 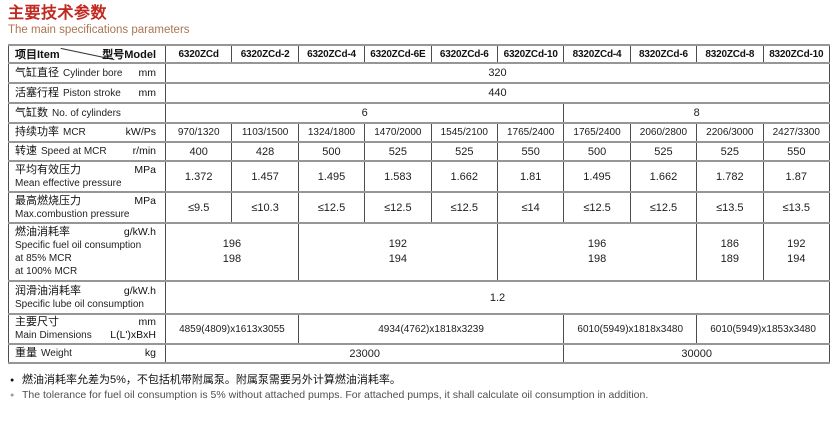 What do you see at coordinates (198, 54) in the screenshot?
I see `model-header: 6320ZCd` at bounding box center [198, 54].